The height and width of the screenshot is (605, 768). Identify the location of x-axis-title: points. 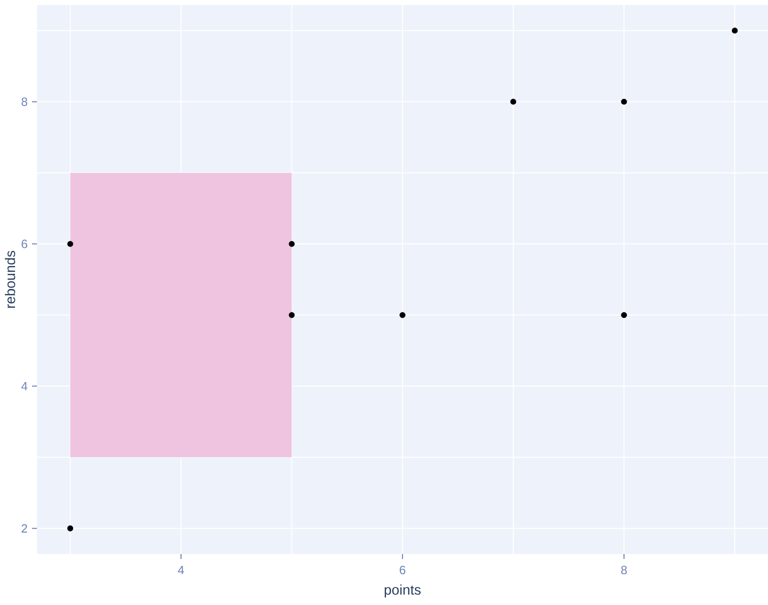
(402, 591).